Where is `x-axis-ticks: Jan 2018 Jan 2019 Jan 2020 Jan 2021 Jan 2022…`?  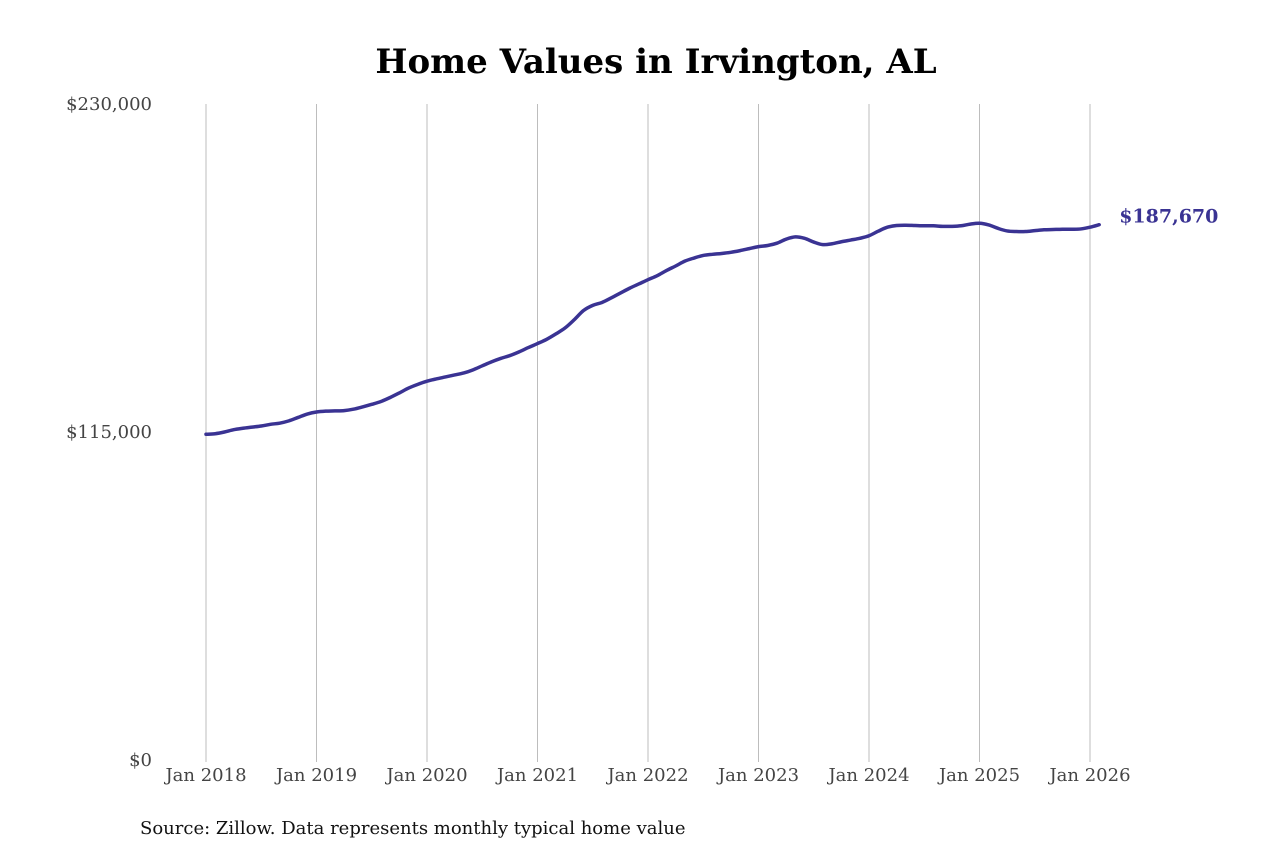
x-axis-ticks: Jan 2018 Jan 2019 Jan 2020 Jan 2021 Jan 2022… is located at coordinates (646, 775).